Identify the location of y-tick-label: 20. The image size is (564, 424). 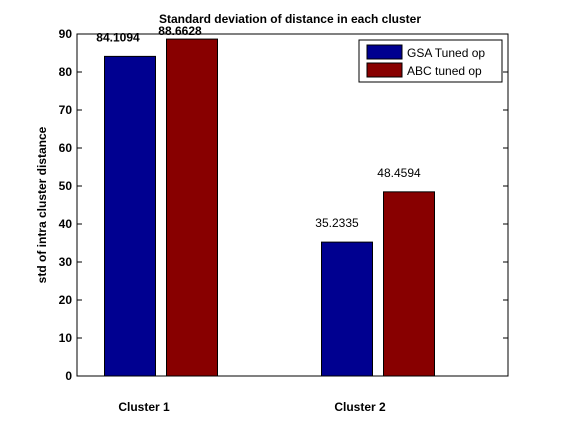
(66, 300).